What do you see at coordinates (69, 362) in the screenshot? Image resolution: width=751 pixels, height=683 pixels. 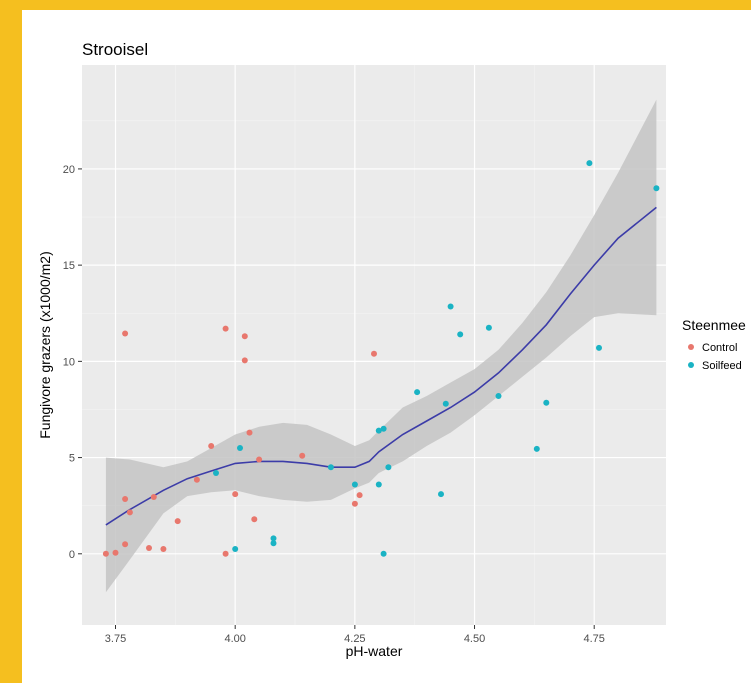 I see `y-tick-label: 10` at bounding box center [69, 362].